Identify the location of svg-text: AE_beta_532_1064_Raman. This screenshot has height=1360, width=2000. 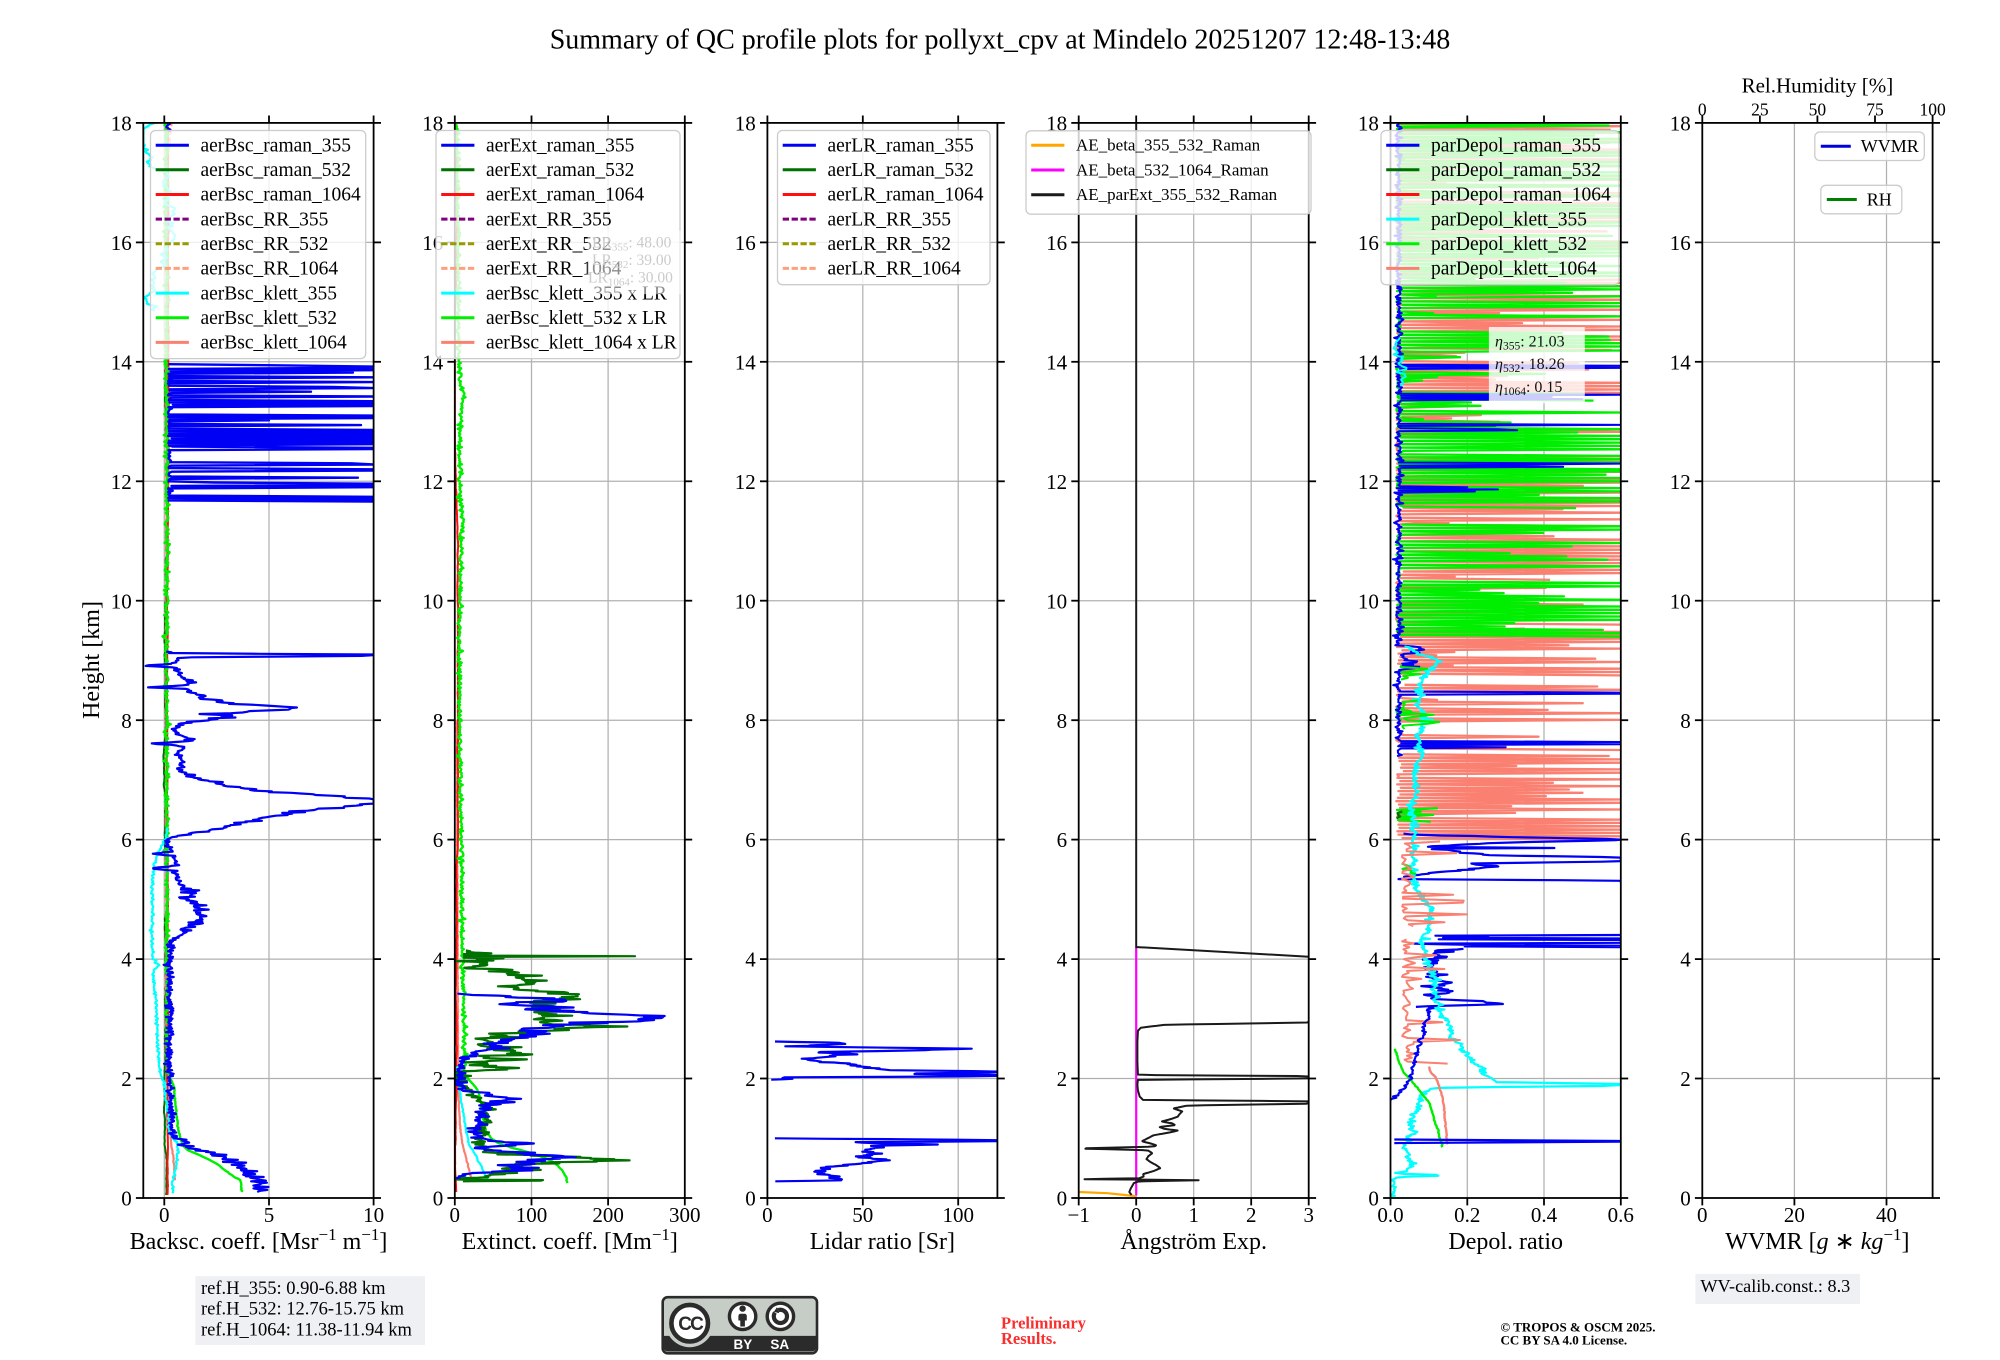
(1172, 169).